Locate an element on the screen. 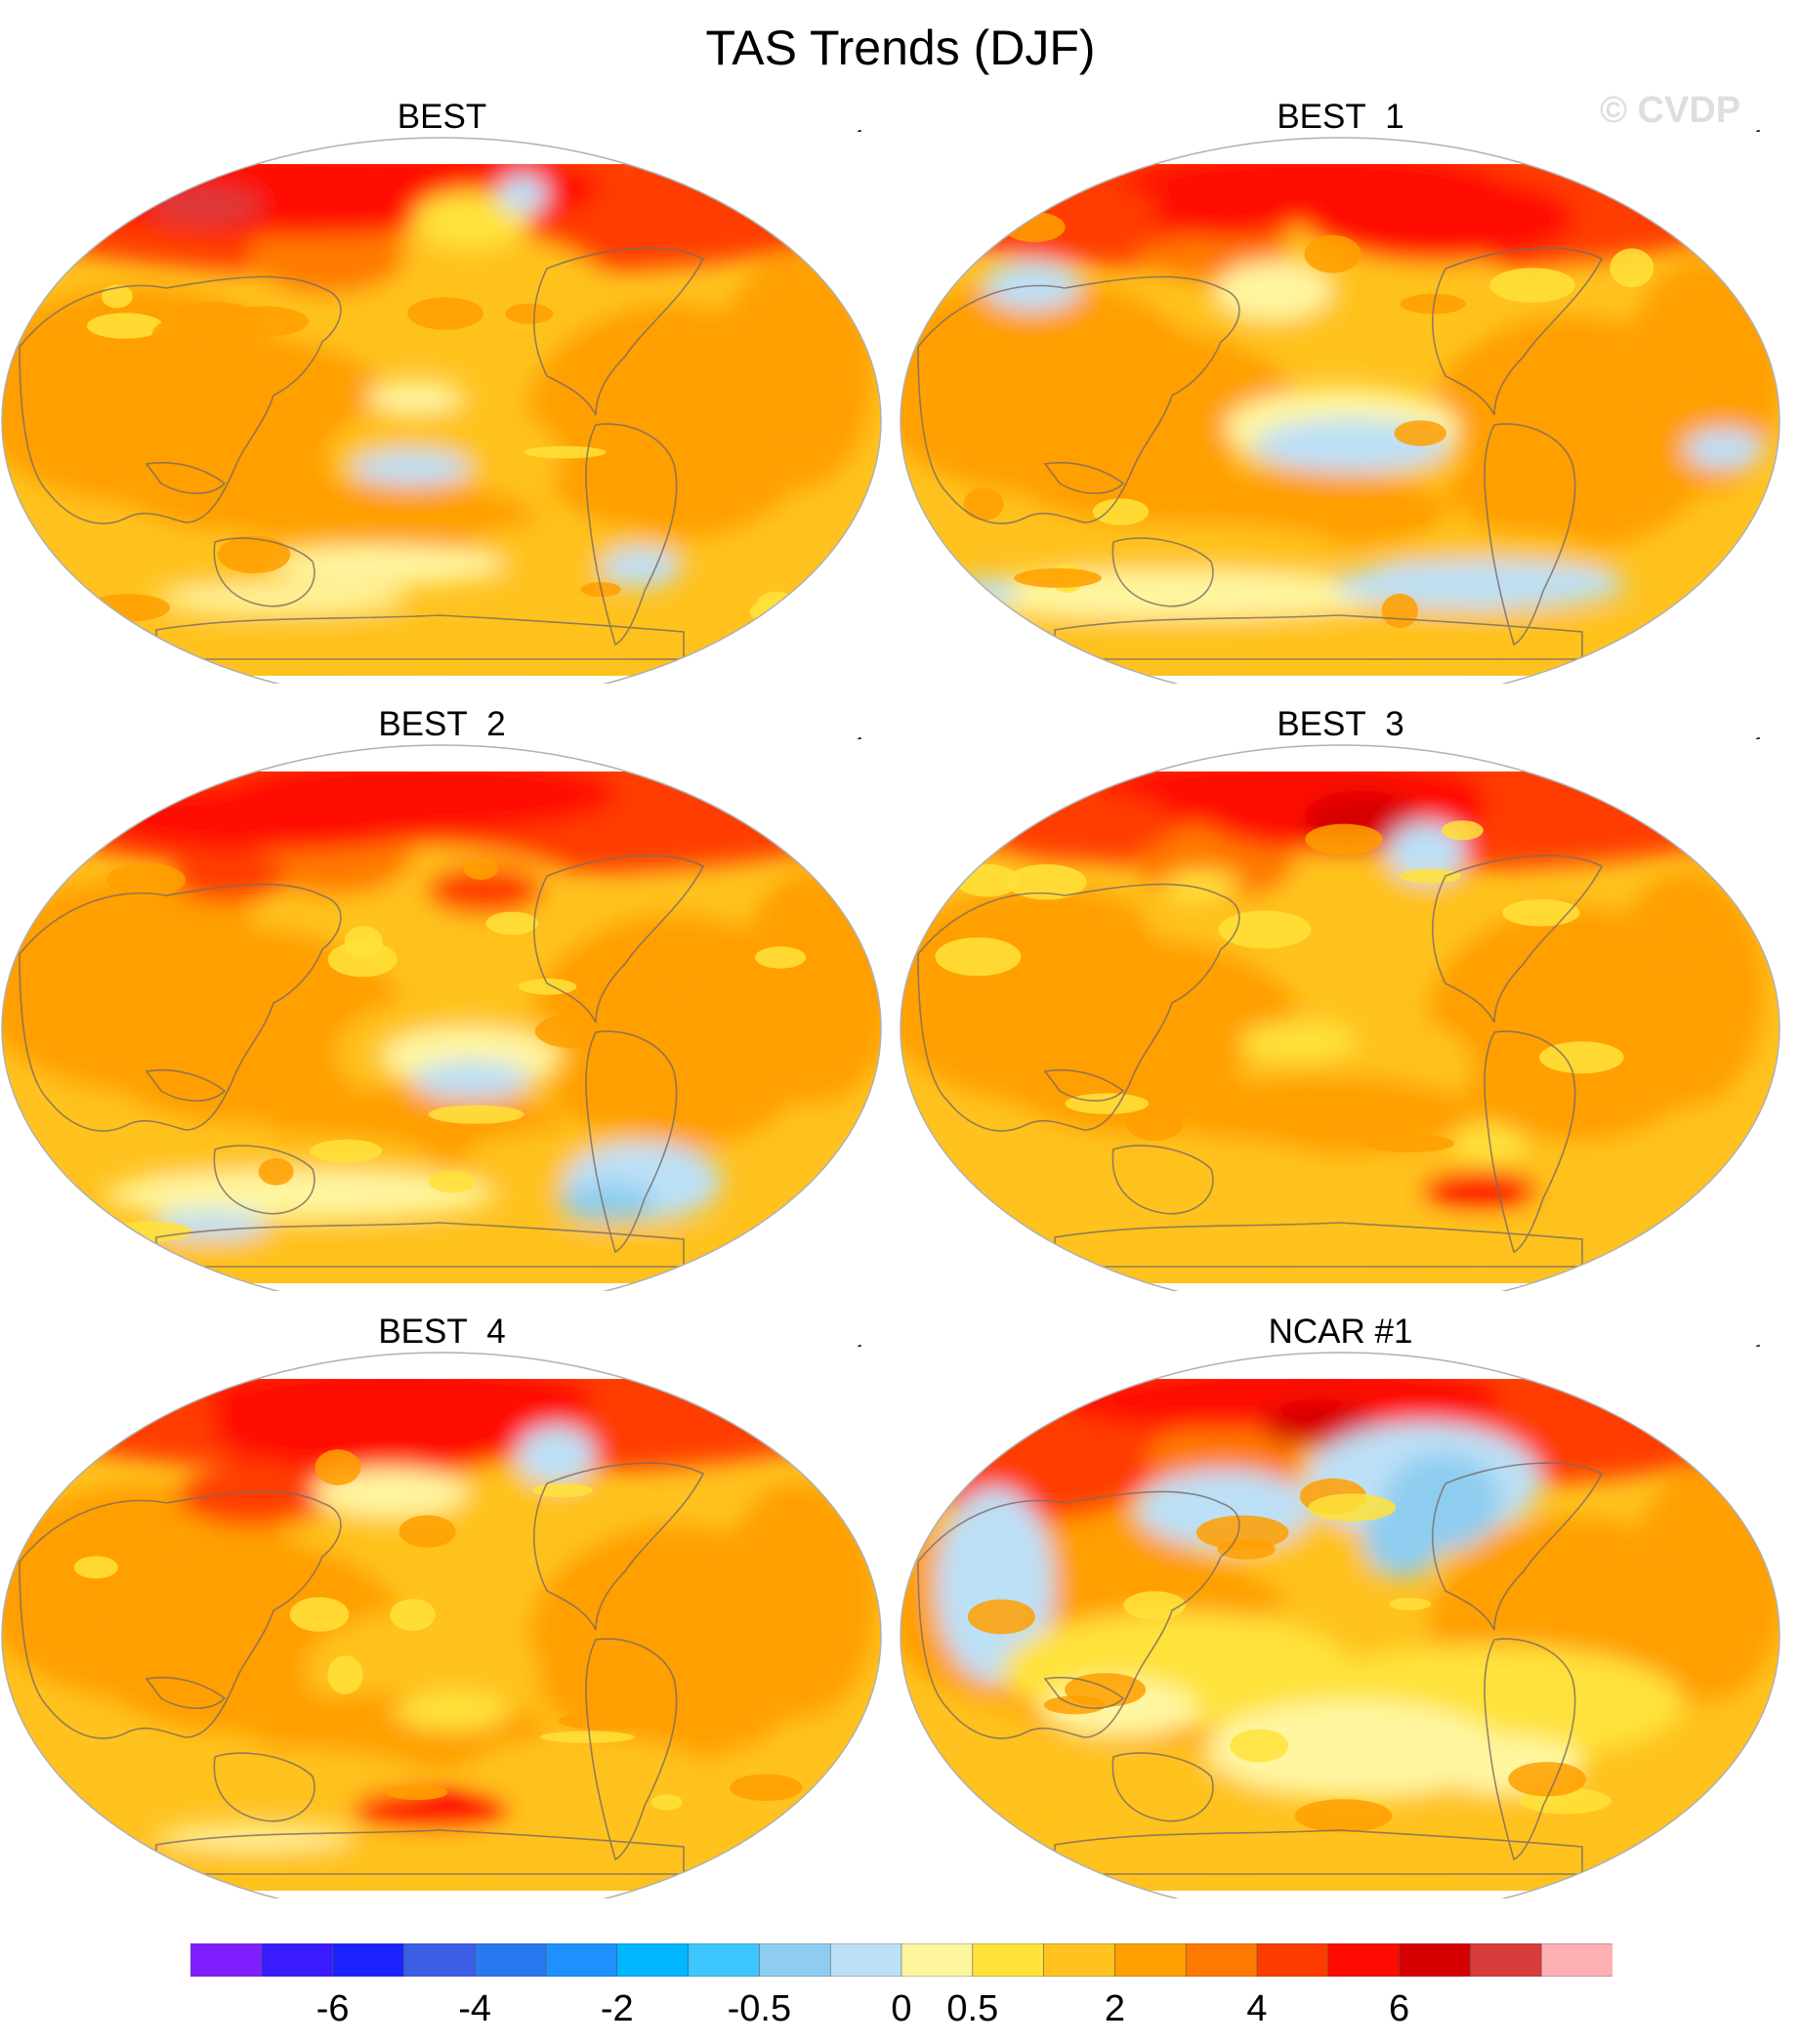  figure-title: TAS Trends (DJF) is located at coordinates (900, 48).